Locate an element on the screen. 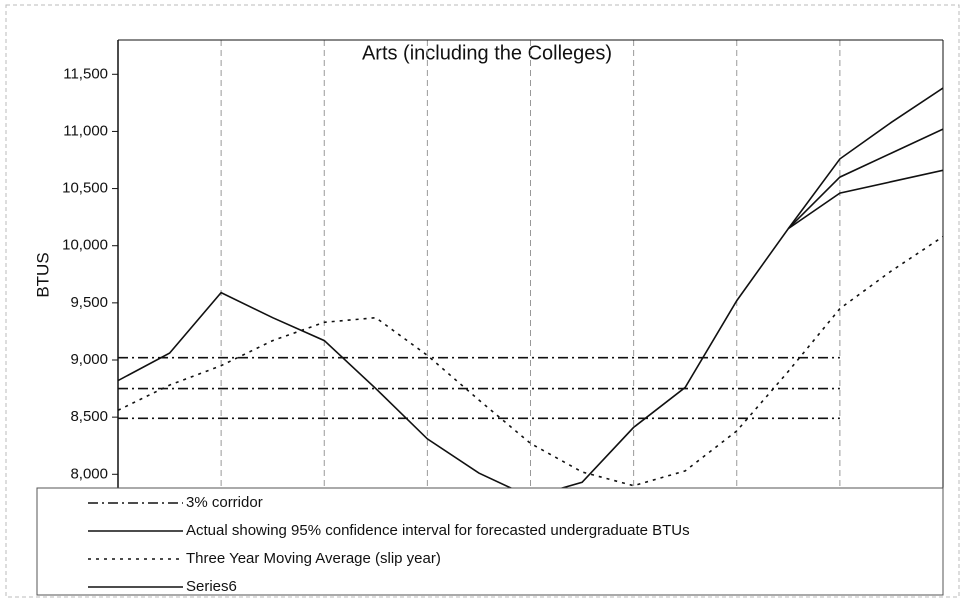 Image resolution: width=965 pixels, height=603 pixels. y-tick-label: 9,000 is located at coordinates (89, 359).